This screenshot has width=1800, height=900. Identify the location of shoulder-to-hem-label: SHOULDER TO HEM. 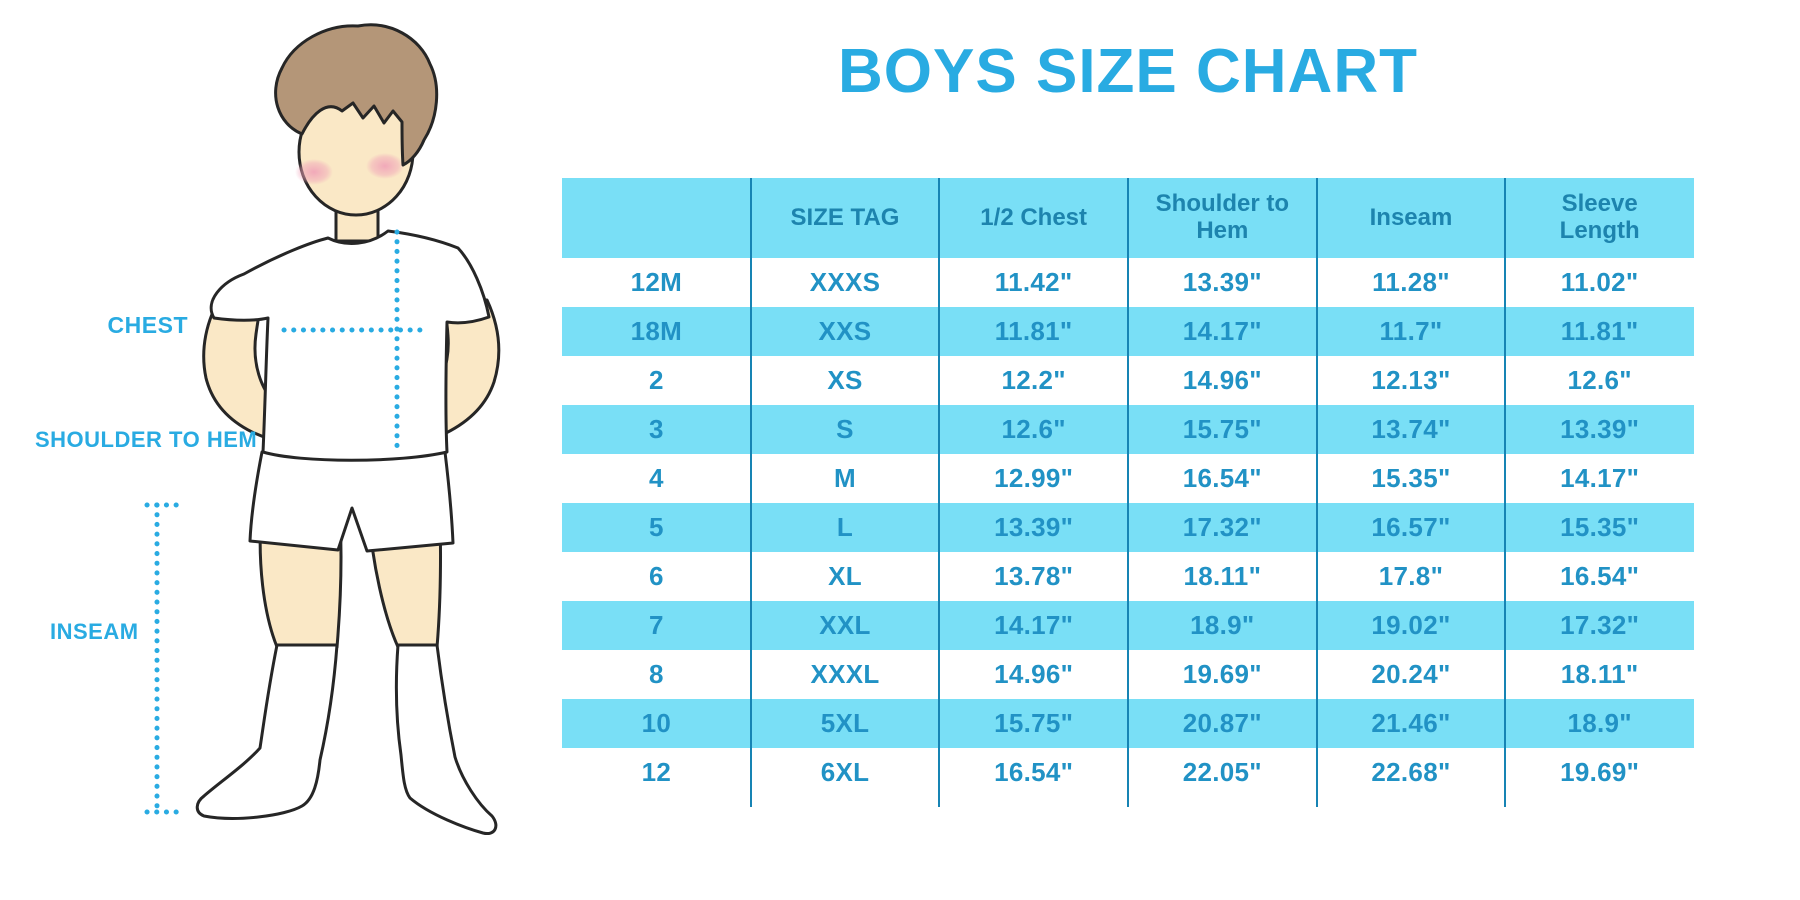
(146, 439).